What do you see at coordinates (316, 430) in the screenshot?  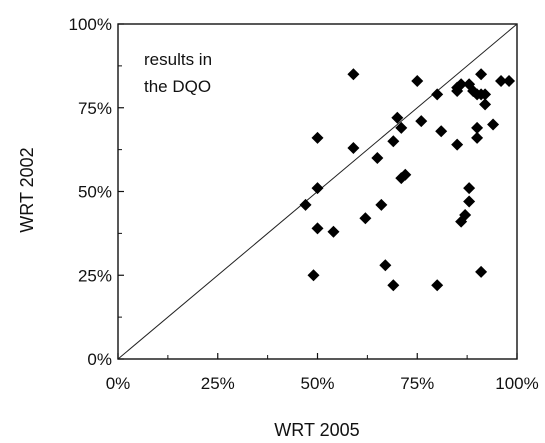 I see `x-axis-title: WRT 2005` at bounding box center [316, 430].